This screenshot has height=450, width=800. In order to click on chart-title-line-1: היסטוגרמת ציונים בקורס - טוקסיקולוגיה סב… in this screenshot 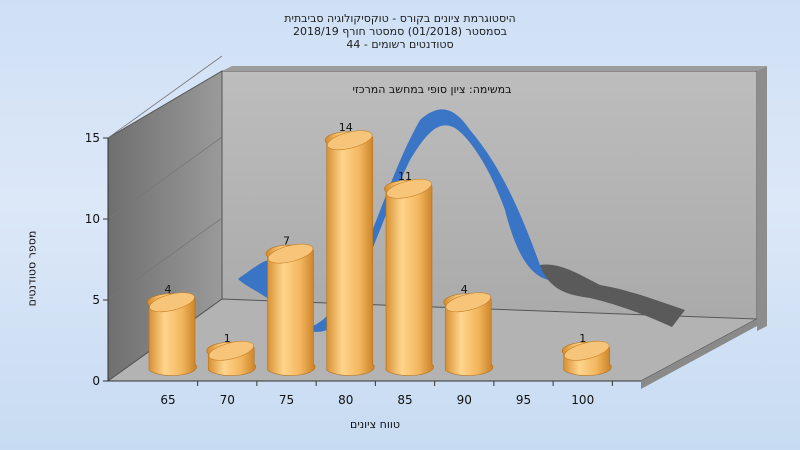, I will do `click(400, 18)`.